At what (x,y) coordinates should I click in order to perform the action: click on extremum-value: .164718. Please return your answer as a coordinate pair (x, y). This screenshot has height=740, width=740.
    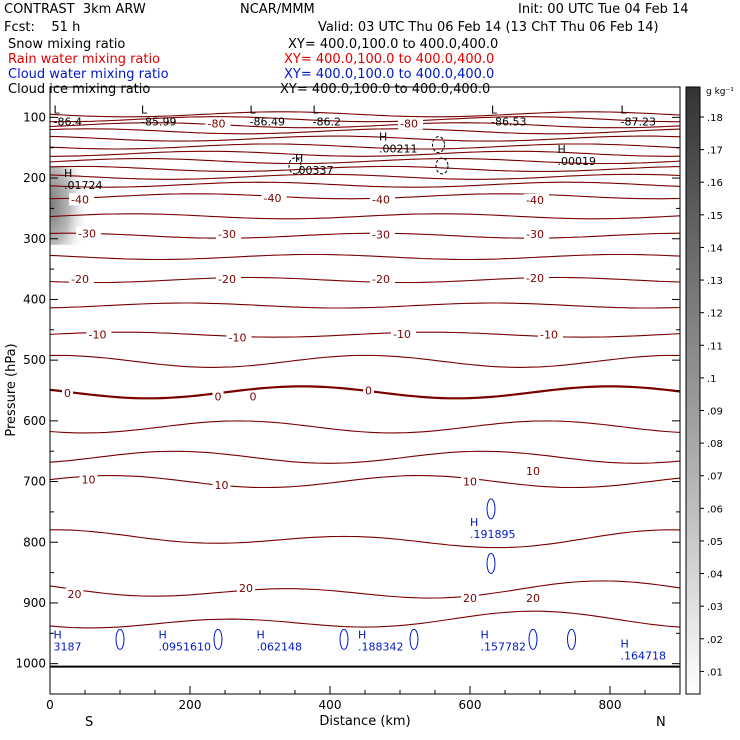
    Looking at the image, I should click on (644, 656).